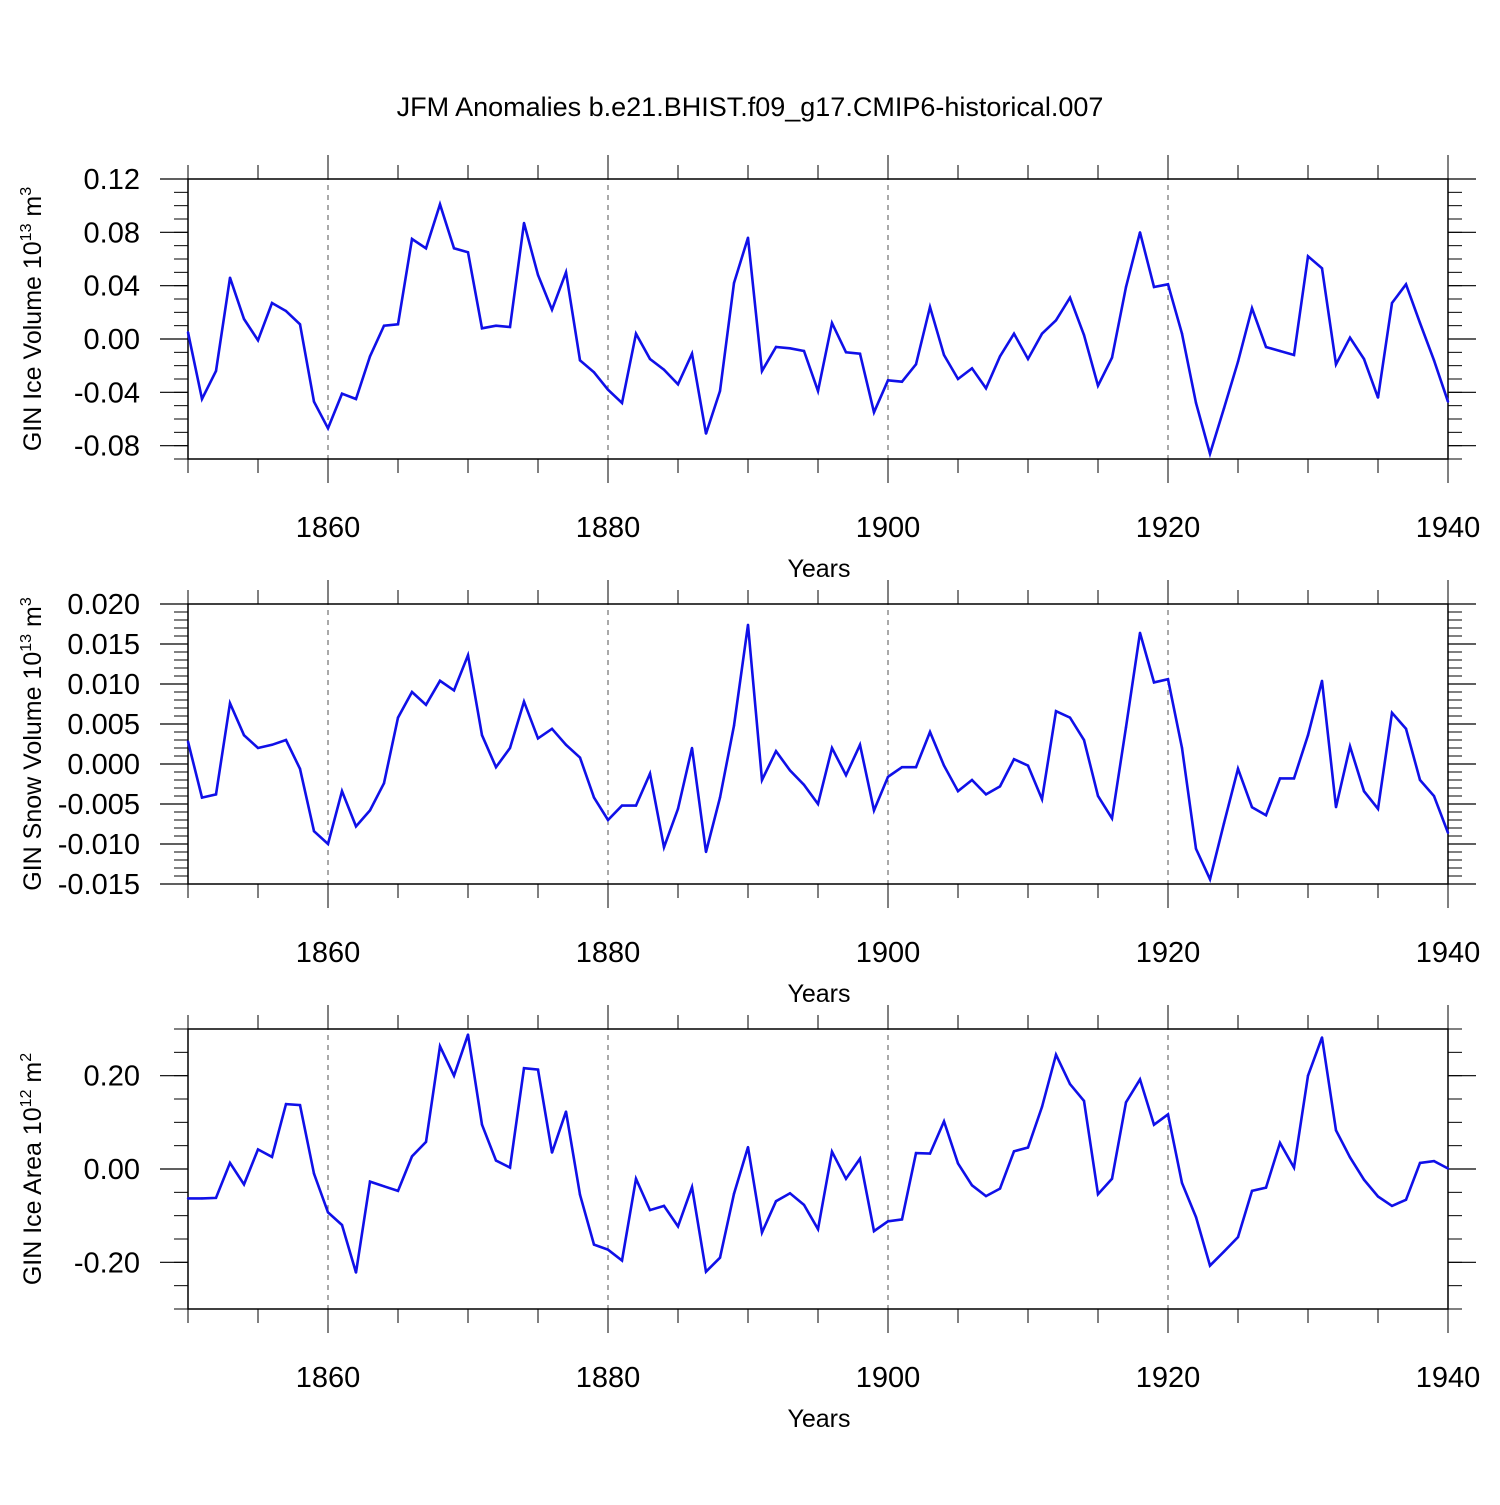 The width and height of the screenshot is (1500, 1505). I want to click on y-tick-label: 0.00, so click(112, 340).